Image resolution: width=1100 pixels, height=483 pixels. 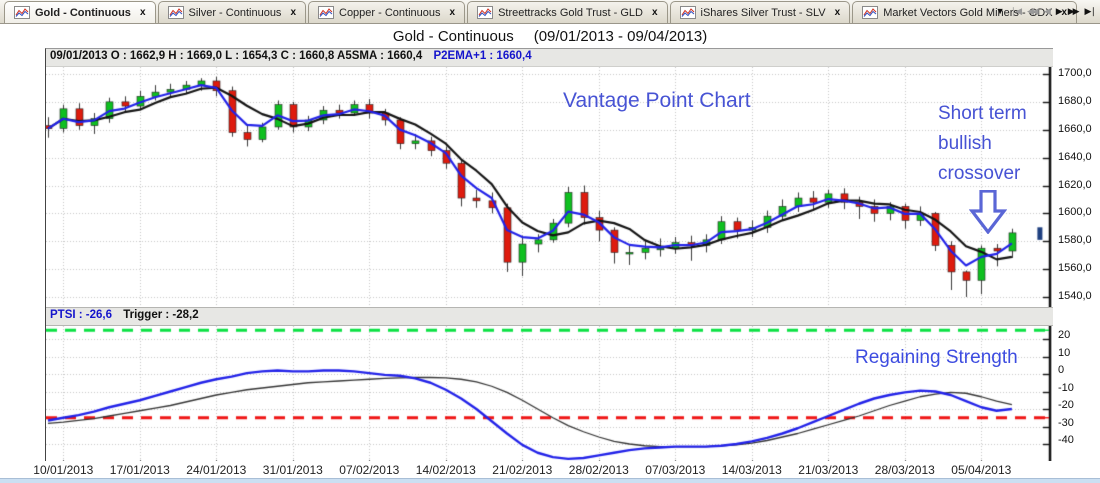 What do you see at coordinates (445, 470) in the screenshot?
I see `date-tick-label: 14/02/2013` at bounding box center [445, 470].